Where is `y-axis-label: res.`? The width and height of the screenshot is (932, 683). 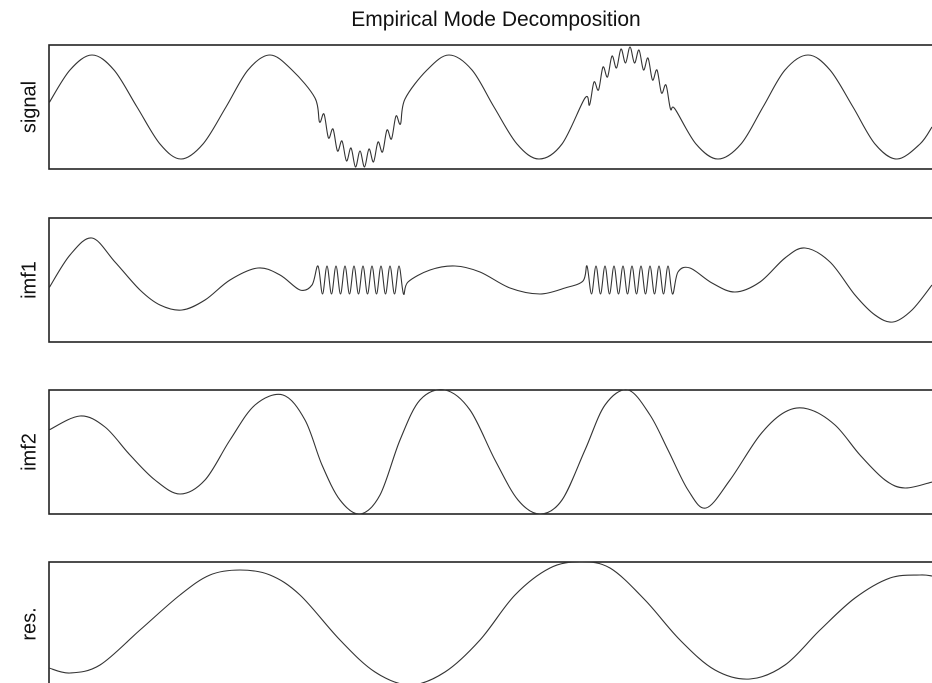
y-axis-label: res. is located at coordinates (29, 623).